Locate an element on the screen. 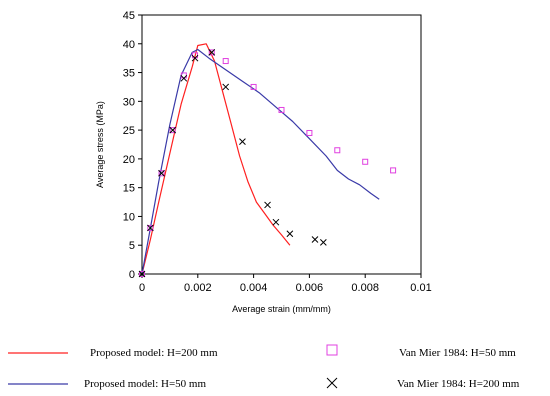 This screenshot has height=396, width=550. x-tick-label: 0.008 is located at coordinates (365, 288).